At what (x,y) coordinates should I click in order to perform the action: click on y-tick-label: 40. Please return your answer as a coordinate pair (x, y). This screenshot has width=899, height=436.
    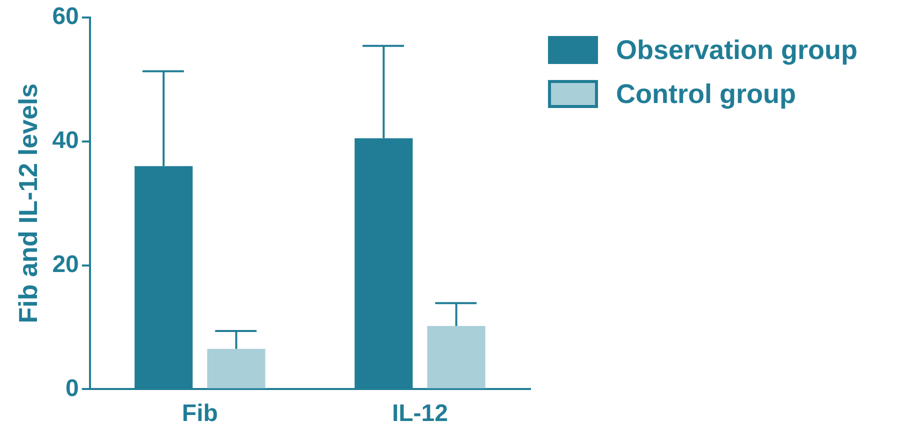
    Looking at the image, I should click on (65, 140).